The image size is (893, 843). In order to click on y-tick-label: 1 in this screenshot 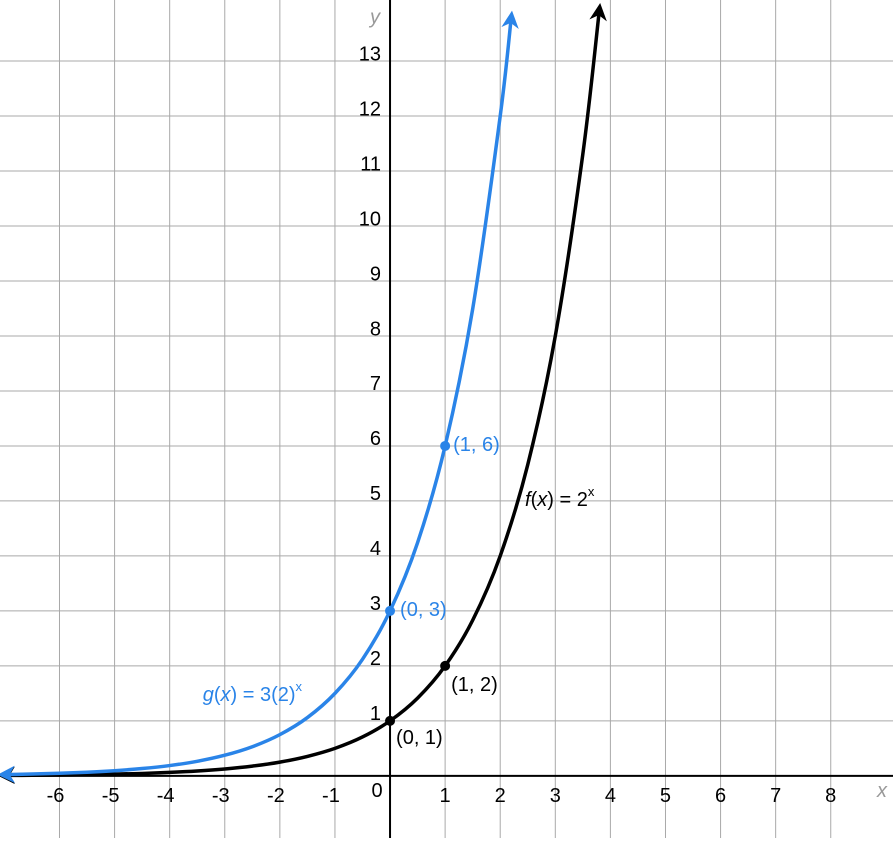, I will do `click(375, 714)`.